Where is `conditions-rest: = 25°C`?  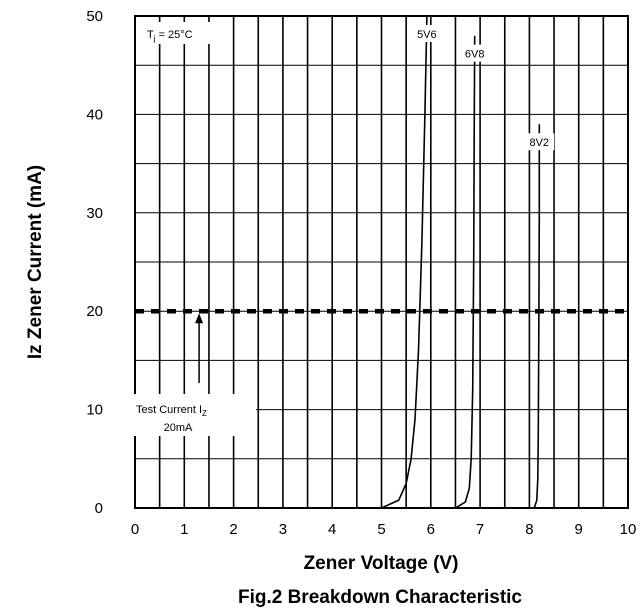 conditions-rest: = 25°C is located at coordinates (174, 35).